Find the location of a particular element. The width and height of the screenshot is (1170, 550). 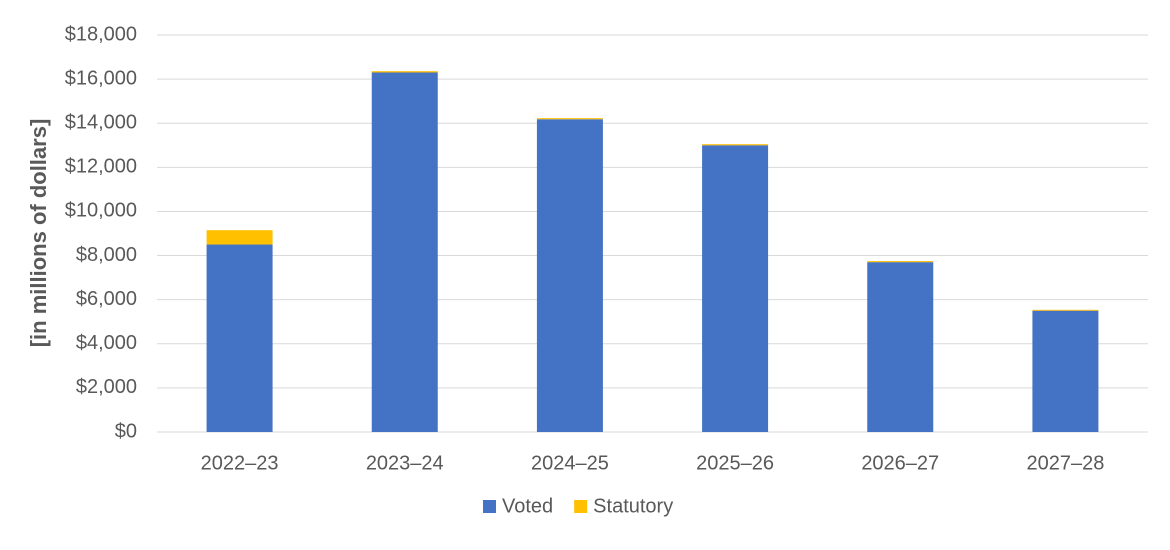

x-tick-label: 2022–23 is located at coordinates (240, 463).